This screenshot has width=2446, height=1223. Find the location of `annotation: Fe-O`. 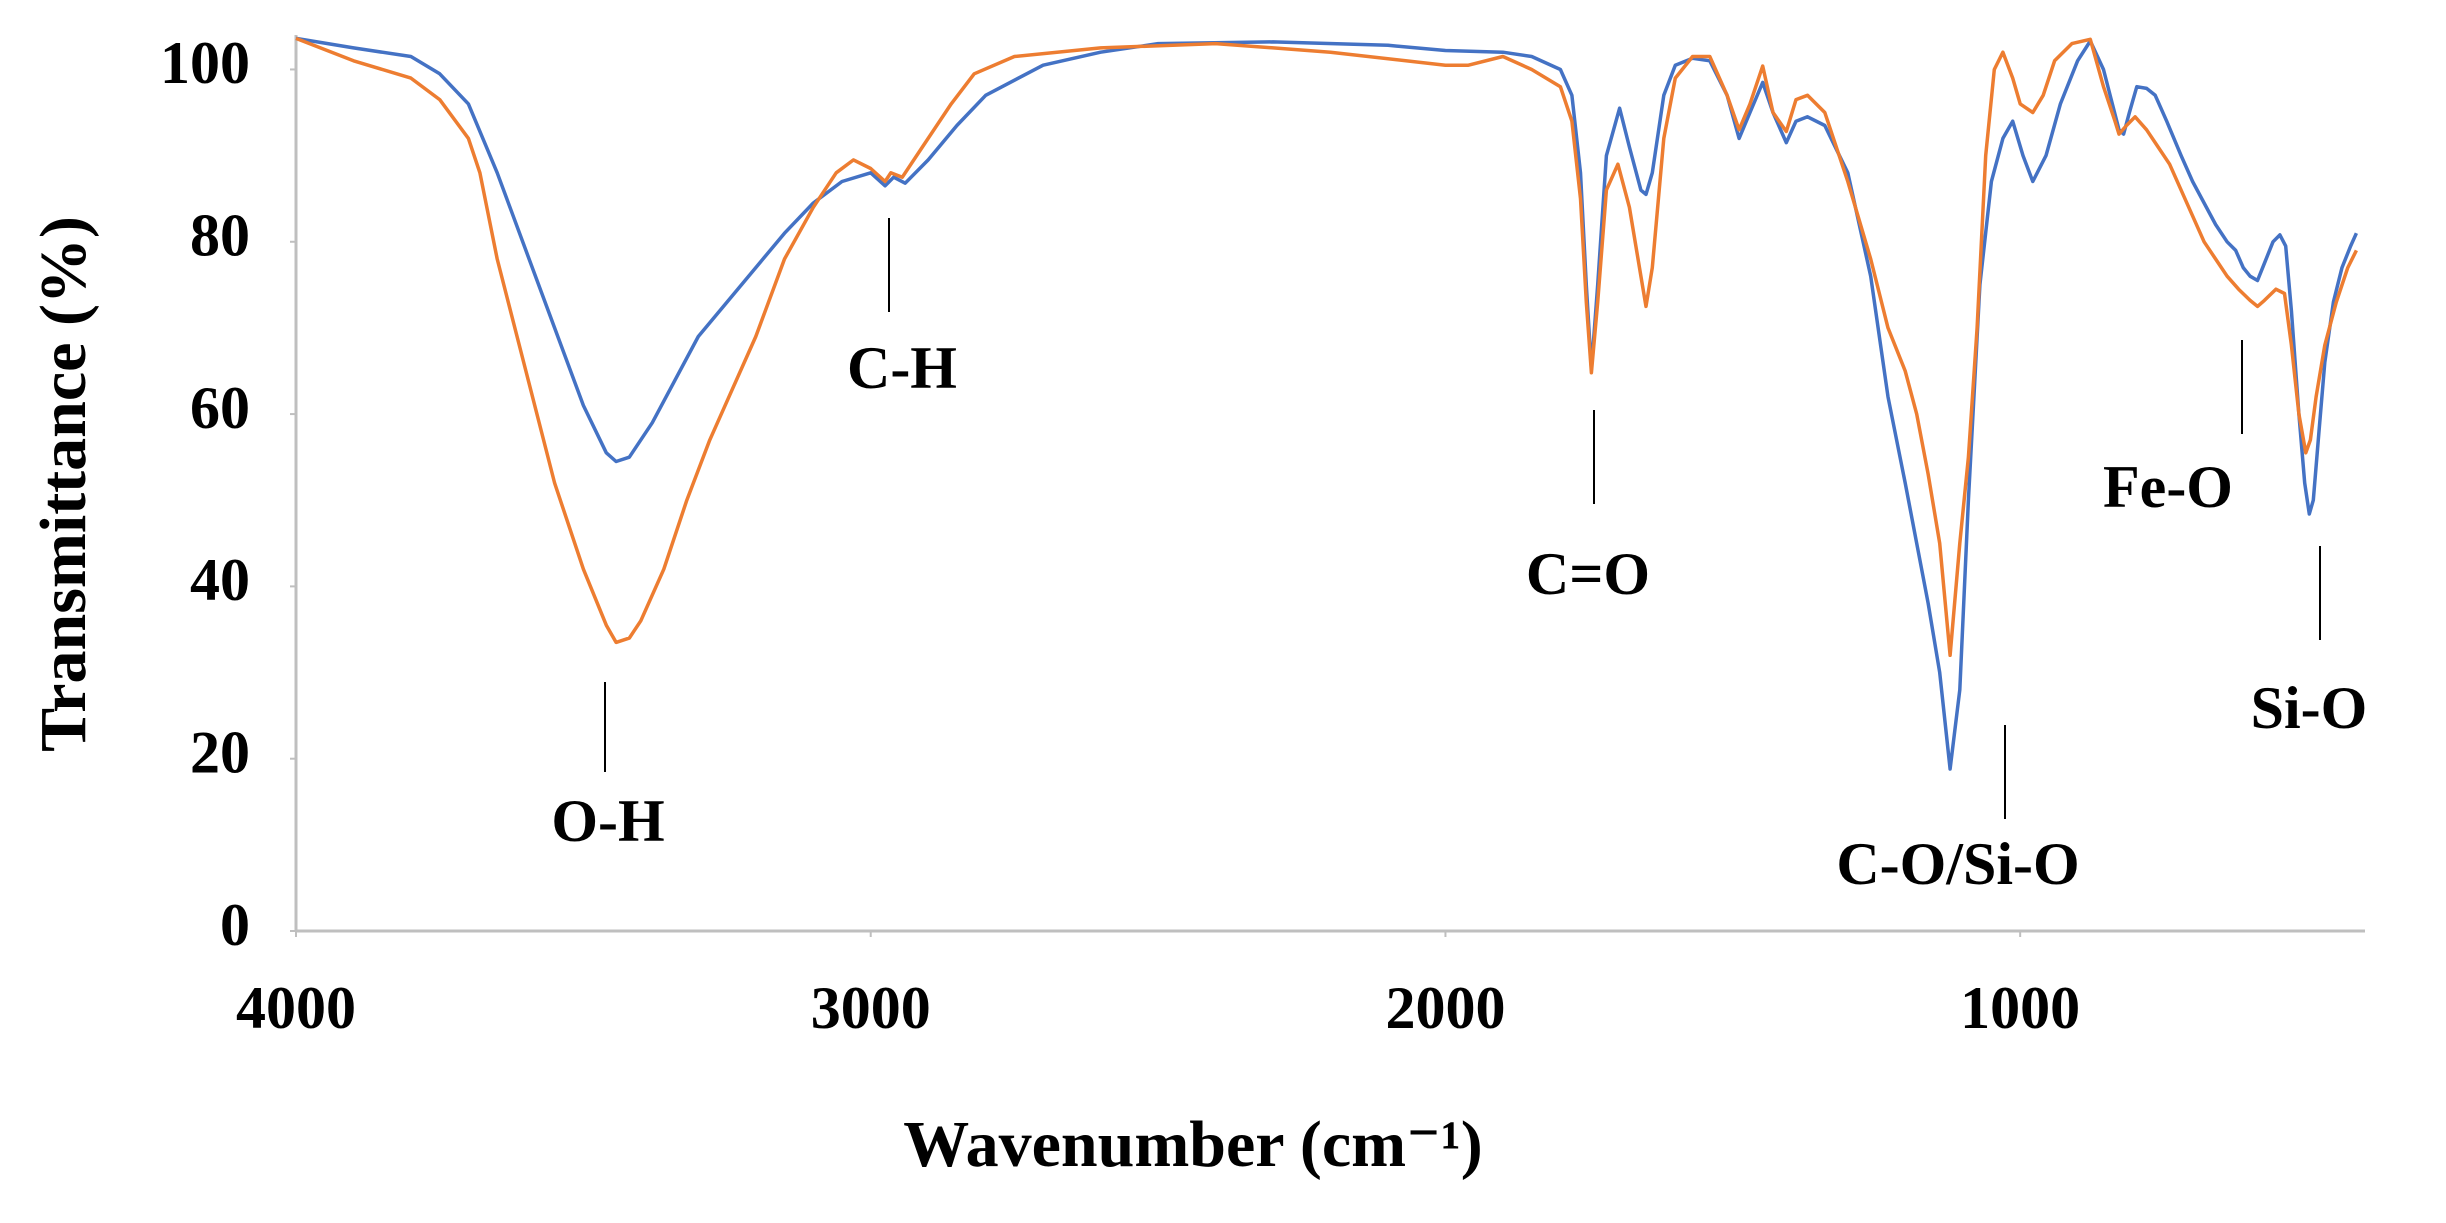

annotation: Fe-O is located at coordinates (2168, 487).